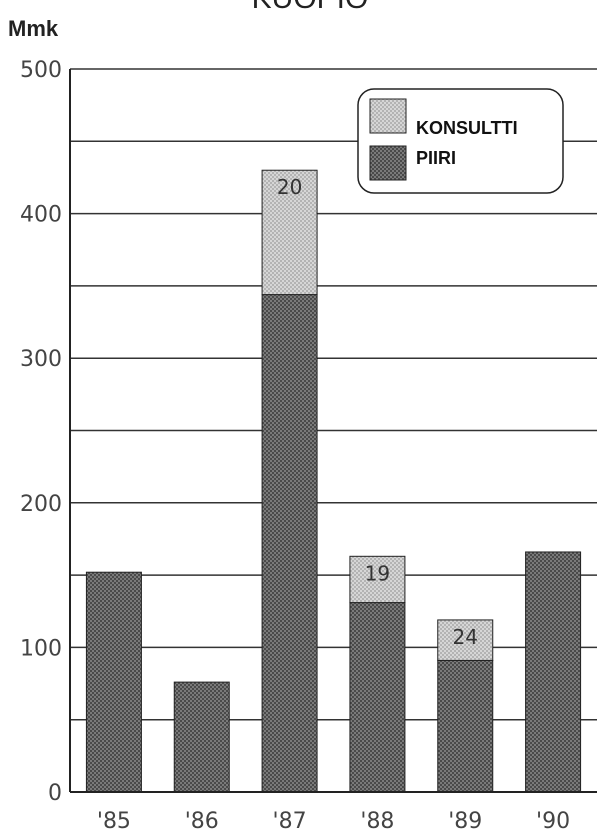 The width and height of the screenshot is (597, 836). What do you see at coordinates (41, 504) in the screenshot?
I see `y-tick-label: 200` at bounding box center [41, 504].